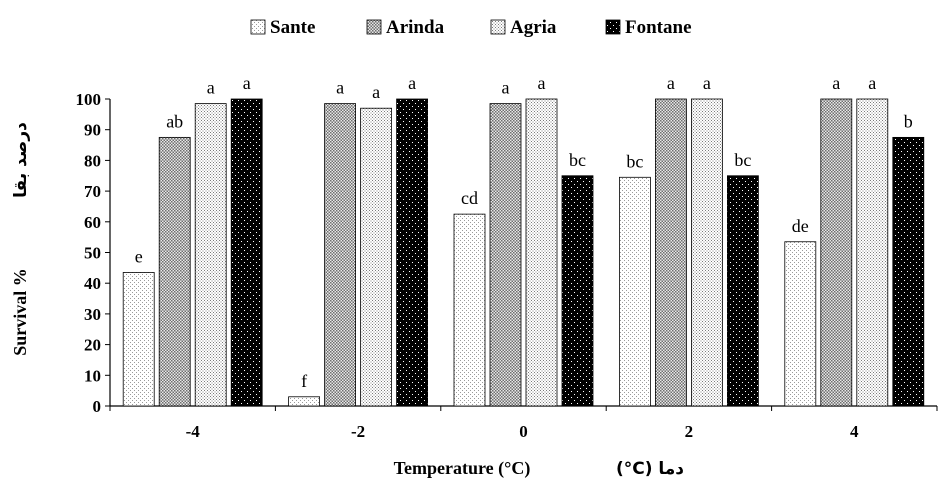 This screenshot has height=482, width=941. I want to click on y-axis-title-alt: درصد بقا, so click(21, 160).